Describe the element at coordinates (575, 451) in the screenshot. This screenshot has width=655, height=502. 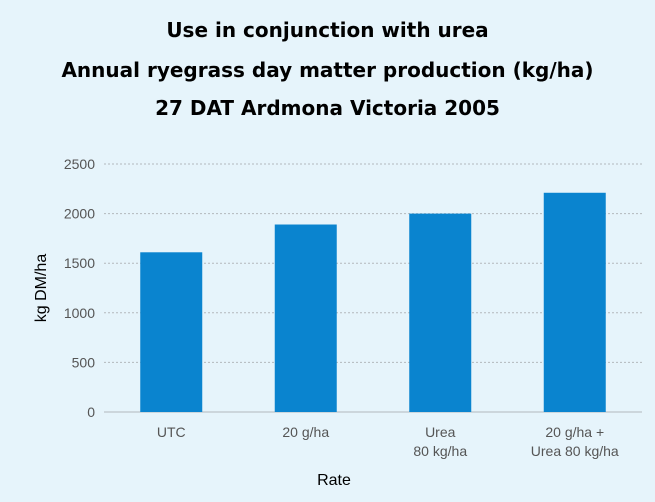
I see `x-tick-label: Urea 80 kg/ha` at that location.